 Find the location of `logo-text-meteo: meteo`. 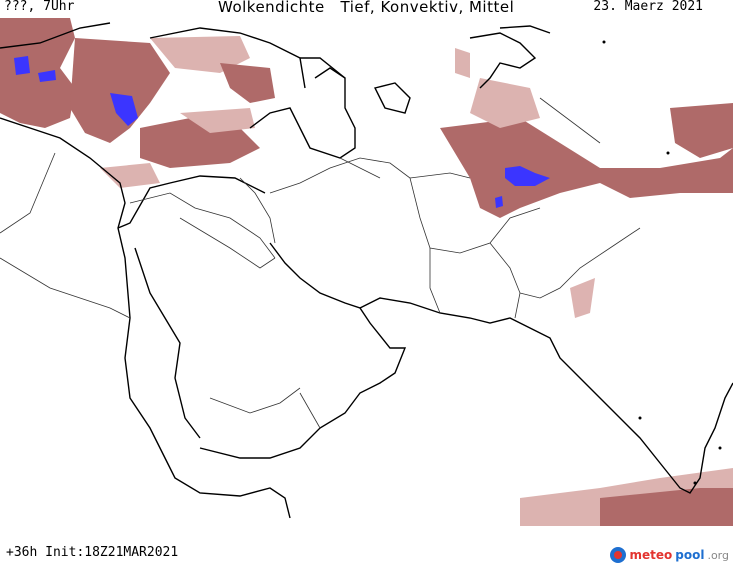

logo-text-meteo: meteo is located at coordinates (651, 555).